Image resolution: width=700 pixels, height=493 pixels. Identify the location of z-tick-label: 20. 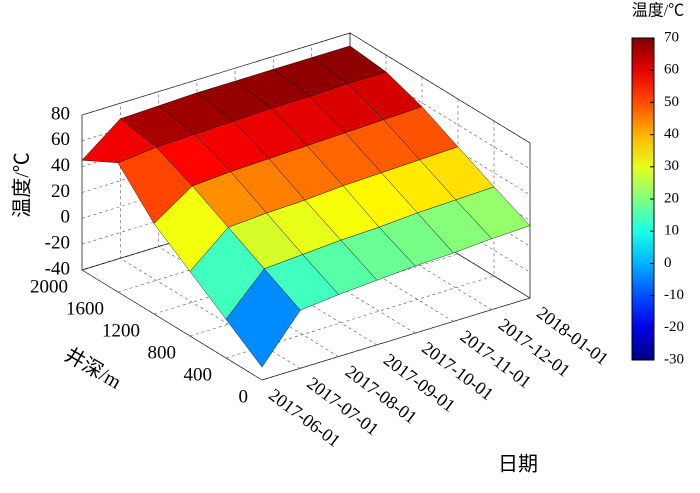
(60, 191).